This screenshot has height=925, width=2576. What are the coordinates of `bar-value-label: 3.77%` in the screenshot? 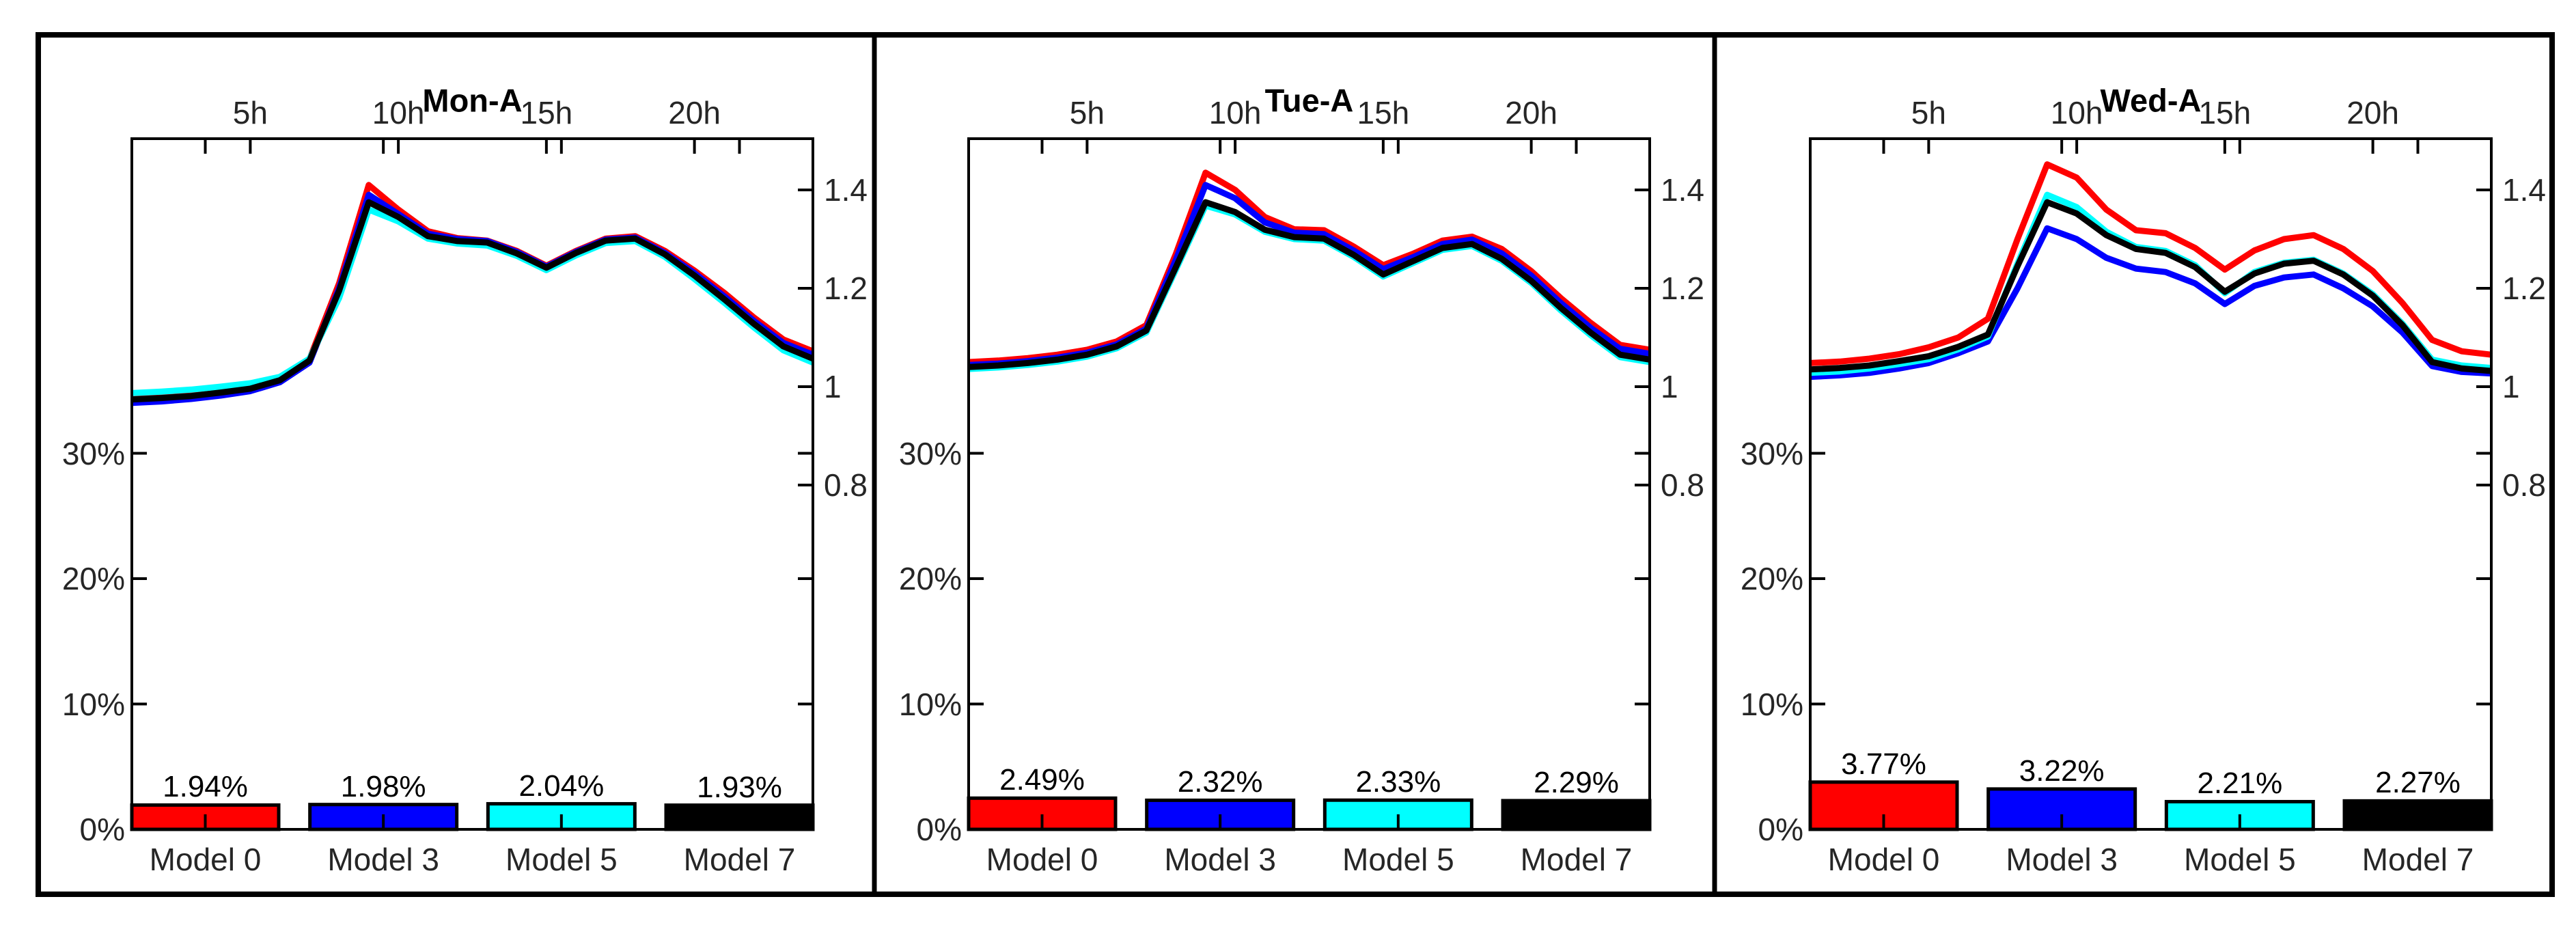 It's located at (1883, 764).